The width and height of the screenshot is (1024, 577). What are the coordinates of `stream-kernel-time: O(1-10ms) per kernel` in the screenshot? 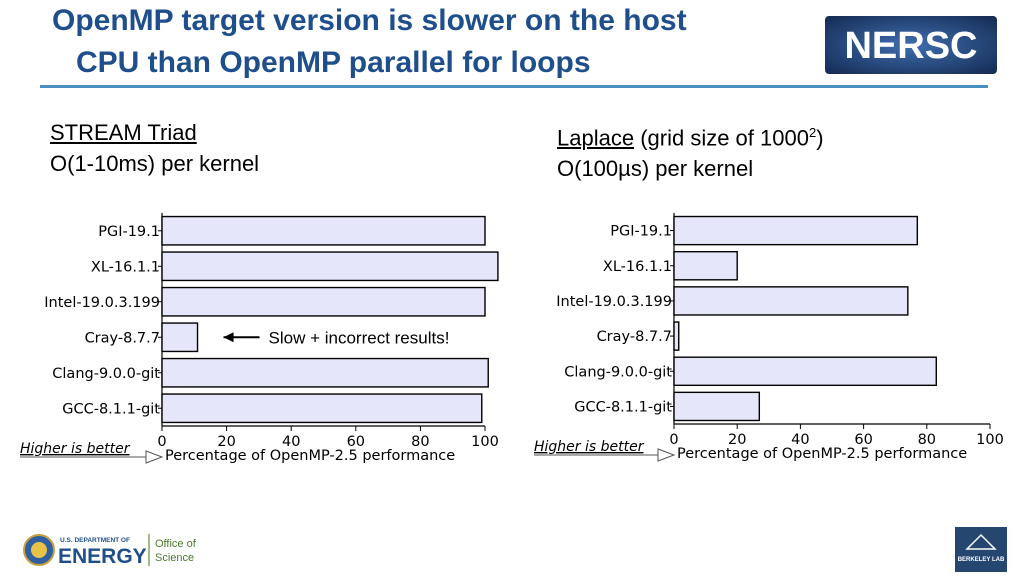 It's located at (155, 163).